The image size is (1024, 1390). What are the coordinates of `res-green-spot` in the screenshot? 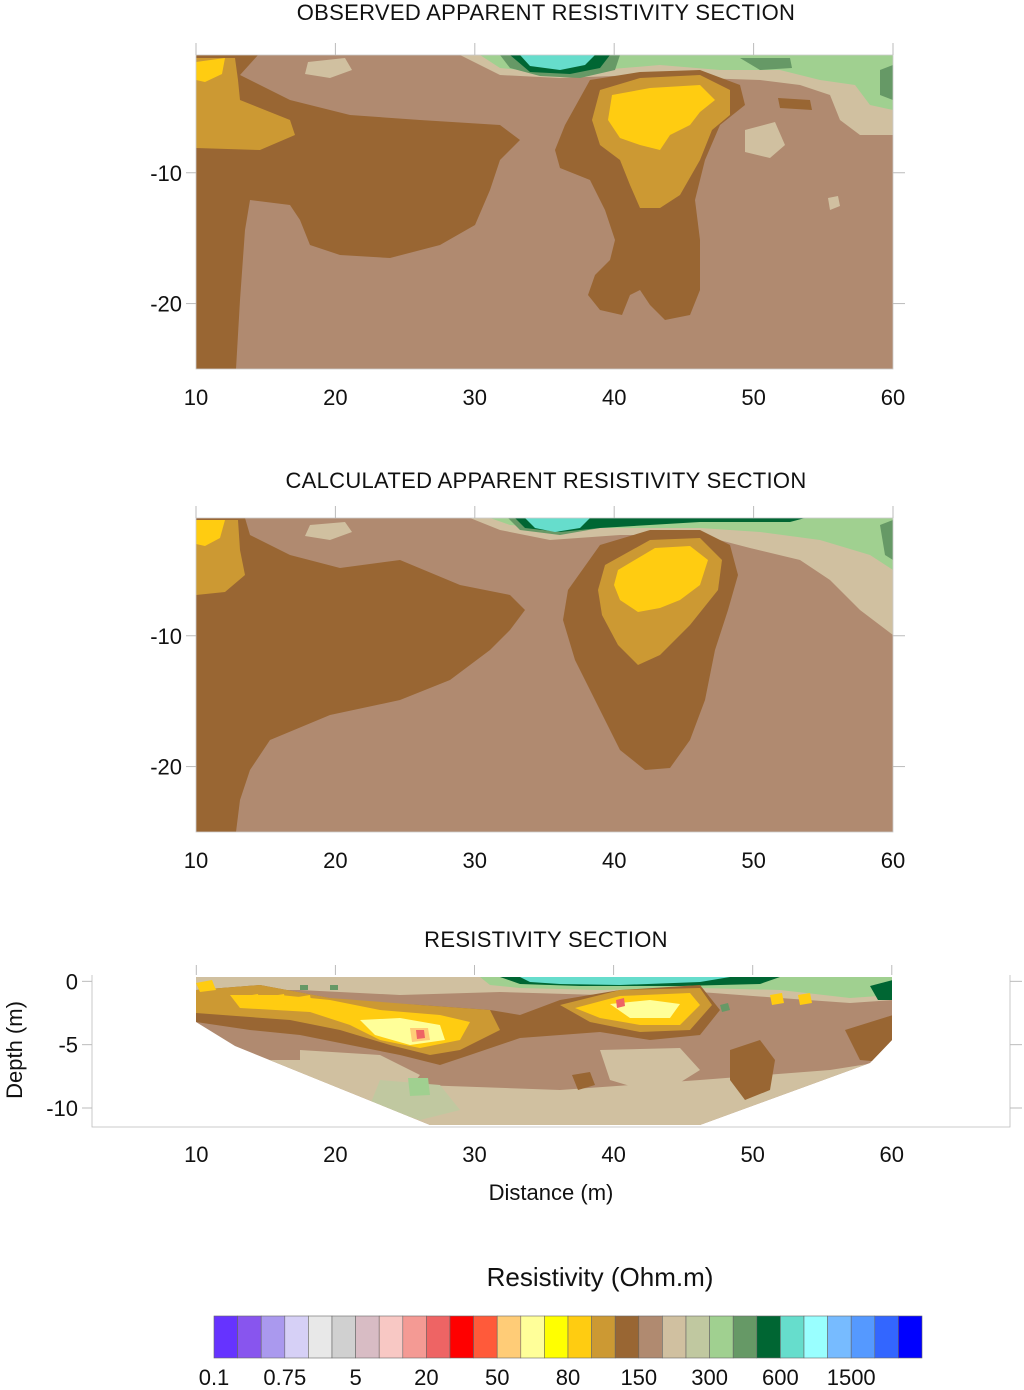 It's located at (419, 1087).